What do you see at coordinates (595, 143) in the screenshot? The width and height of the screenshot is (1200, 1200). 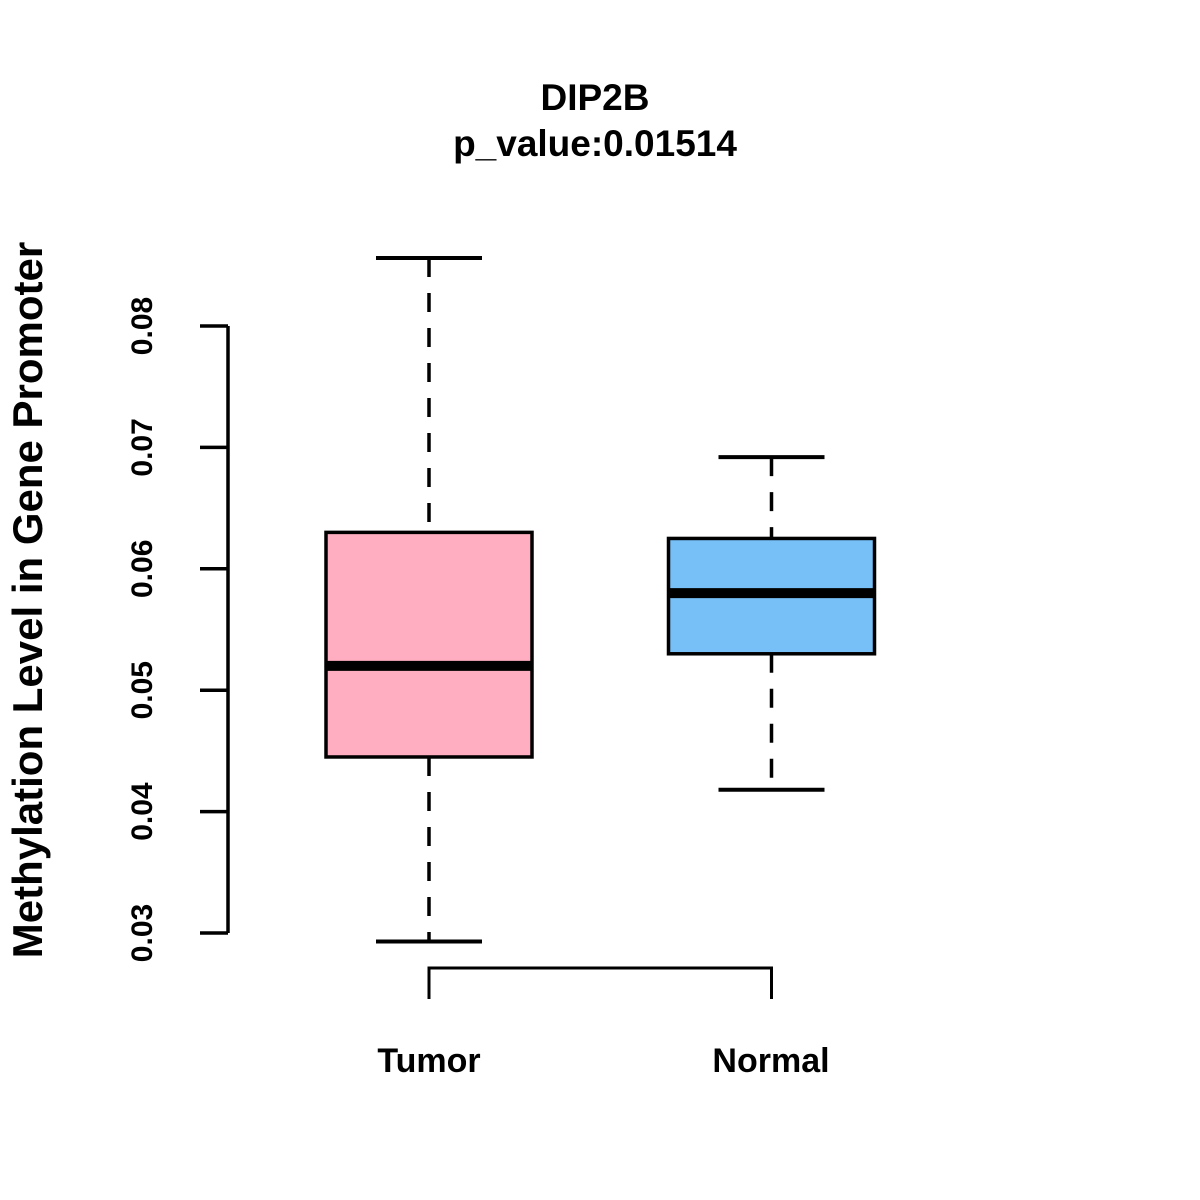 I see `chart-subtitle: p_value:0.01514` at bounding box center [595, 143].